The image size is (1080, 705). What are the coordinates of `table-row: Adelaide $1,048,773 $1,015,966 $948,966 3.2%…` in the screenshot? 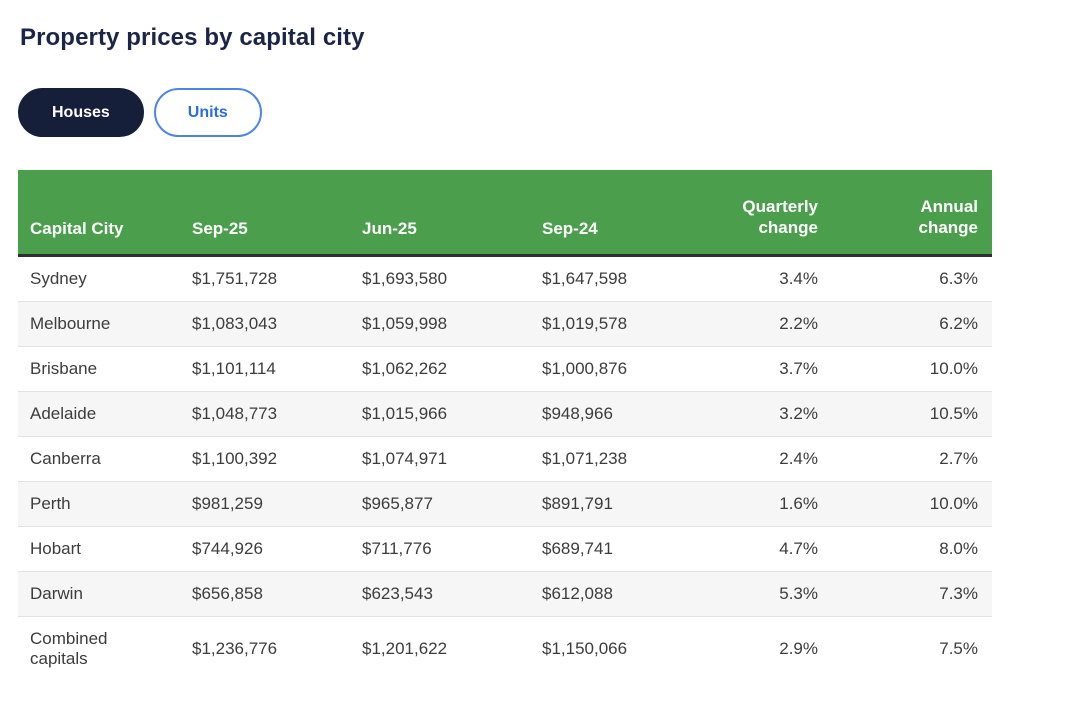 It's located at (505, 413).